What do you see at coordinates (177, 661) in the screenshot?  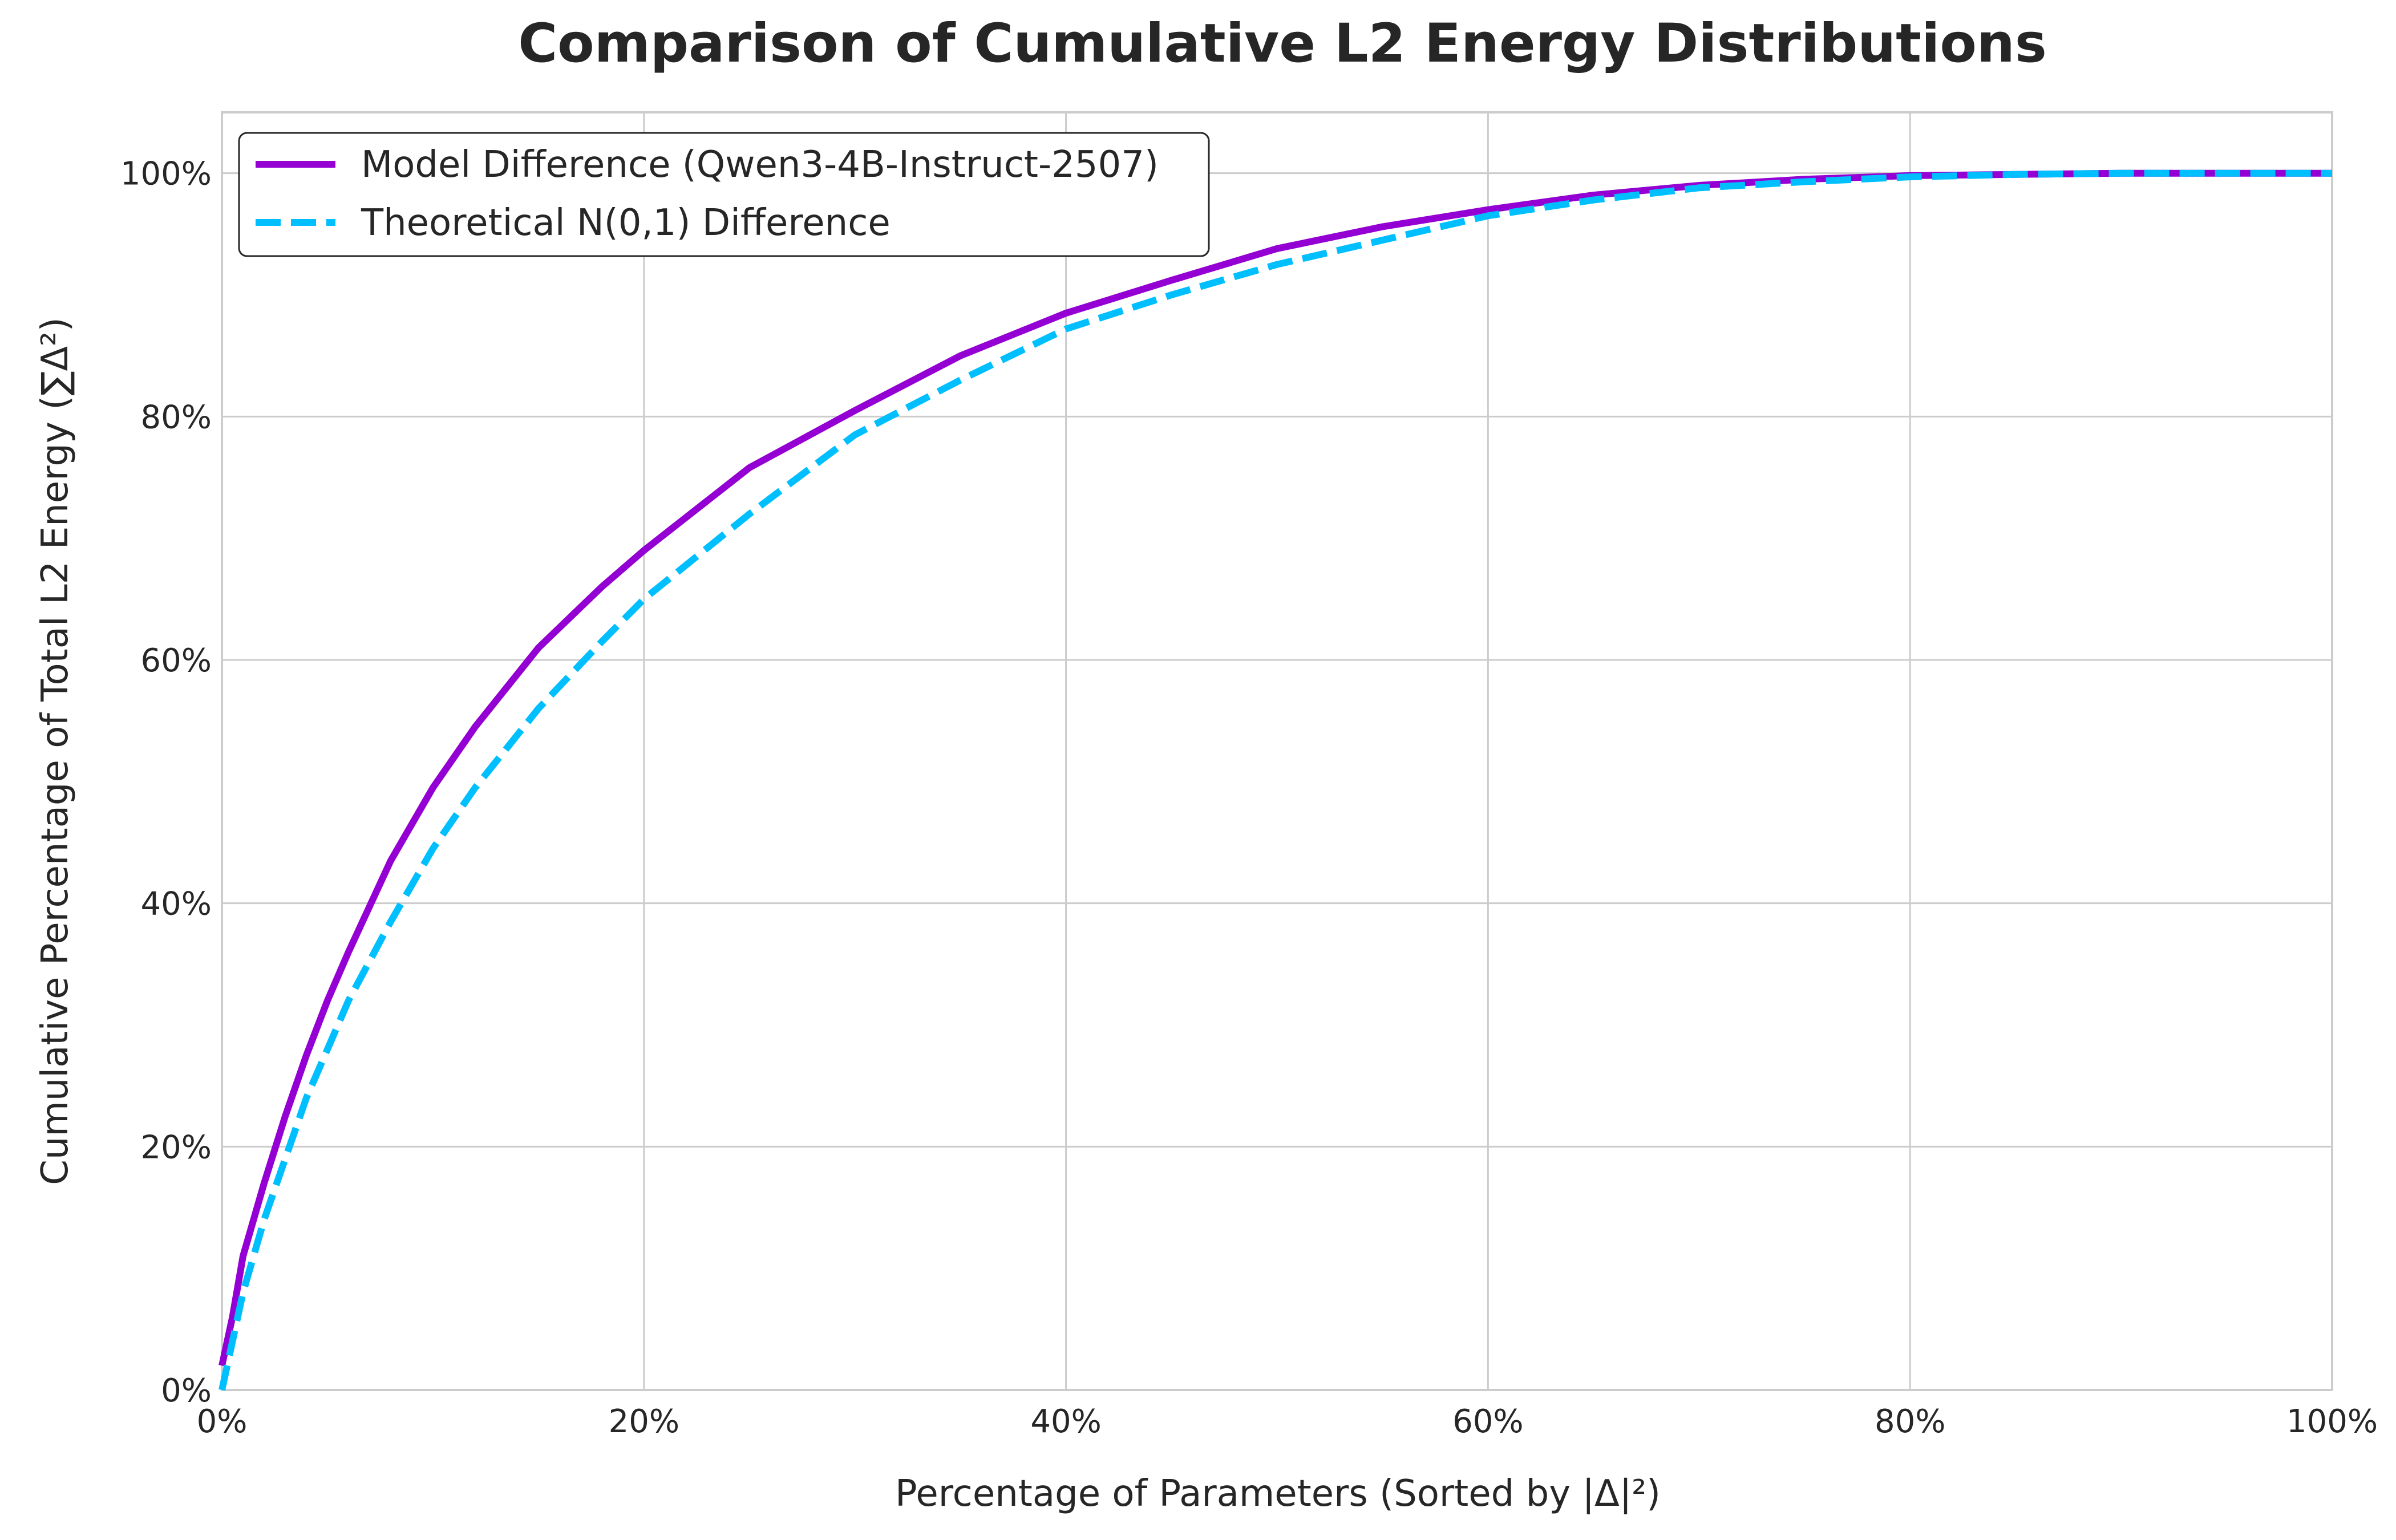 I see `y-tick-label: 60%` at bounding box center [177, 661].